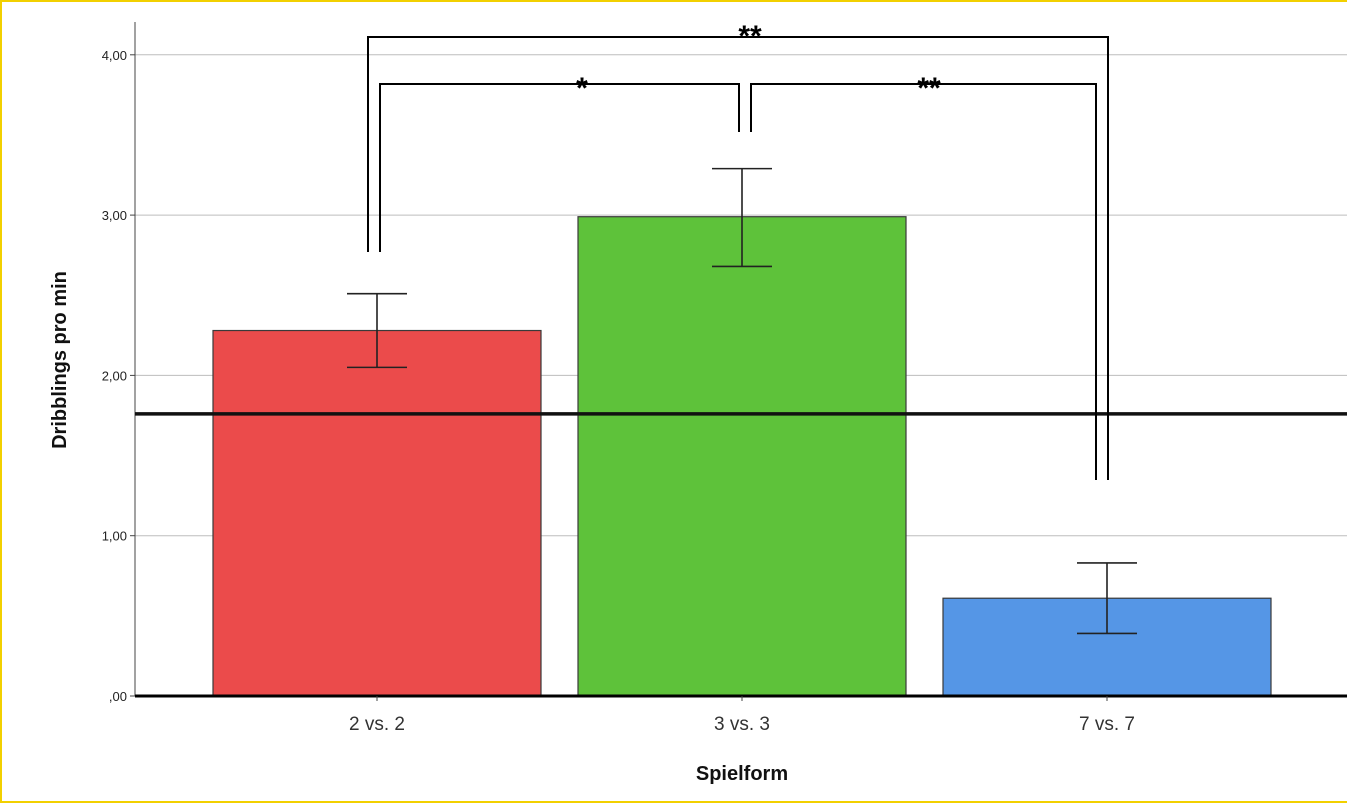 This screenshot has width=1347, height=805. I want to click on y-axis-title: Dribblings pro min, so click(60, 360).